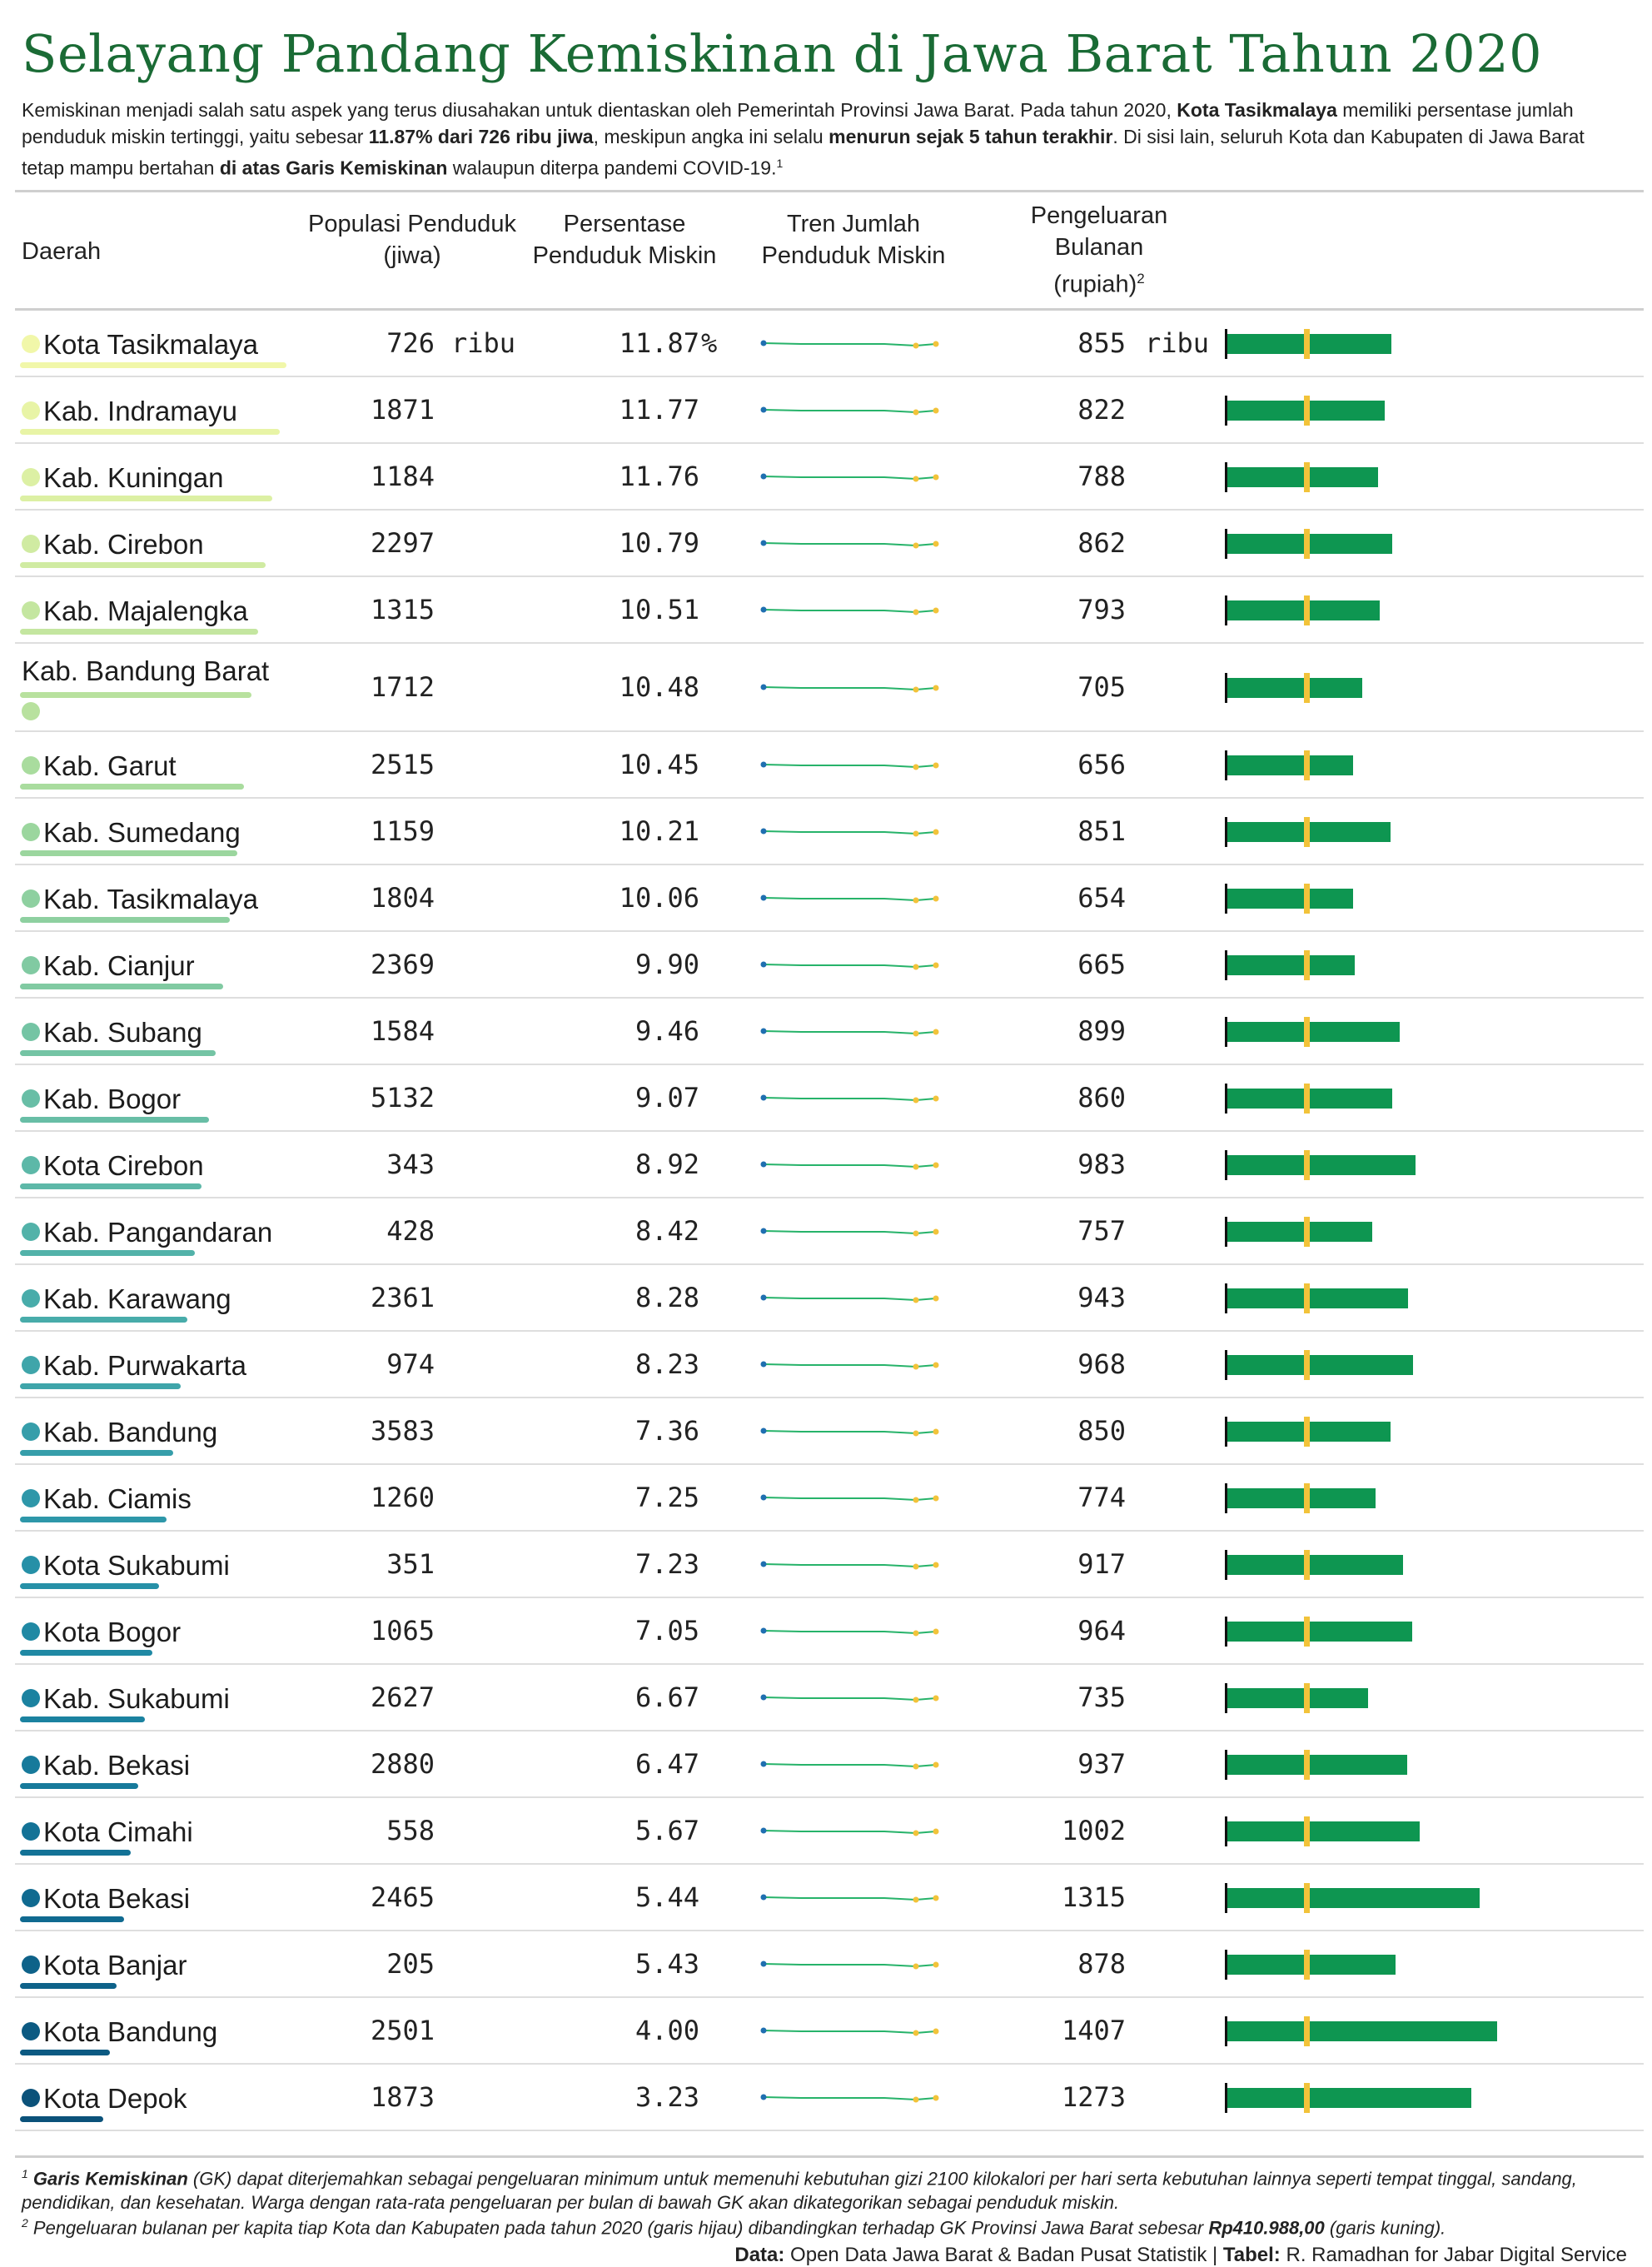 The width and height of the screenshot is (1652, 2267). What do you see at coordinates (826, 1231) in the screenshot?
I see `table-row: Kab. Pangandaran 428 8.42 757` at bounding box center [826, 1231].